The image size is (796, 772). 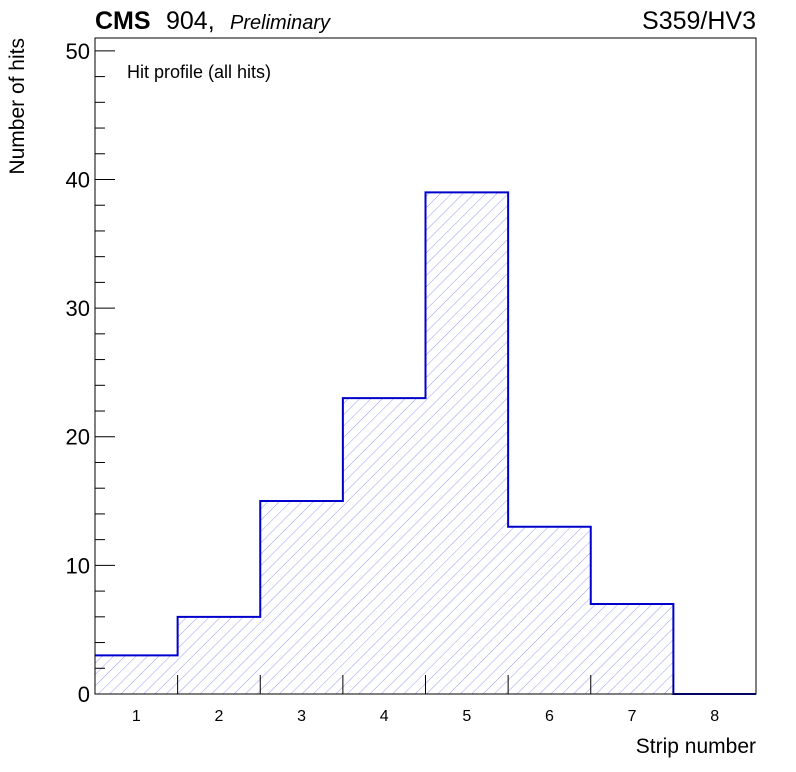 I want to click on y-tick-label: 0, so click(x=84, y=694).